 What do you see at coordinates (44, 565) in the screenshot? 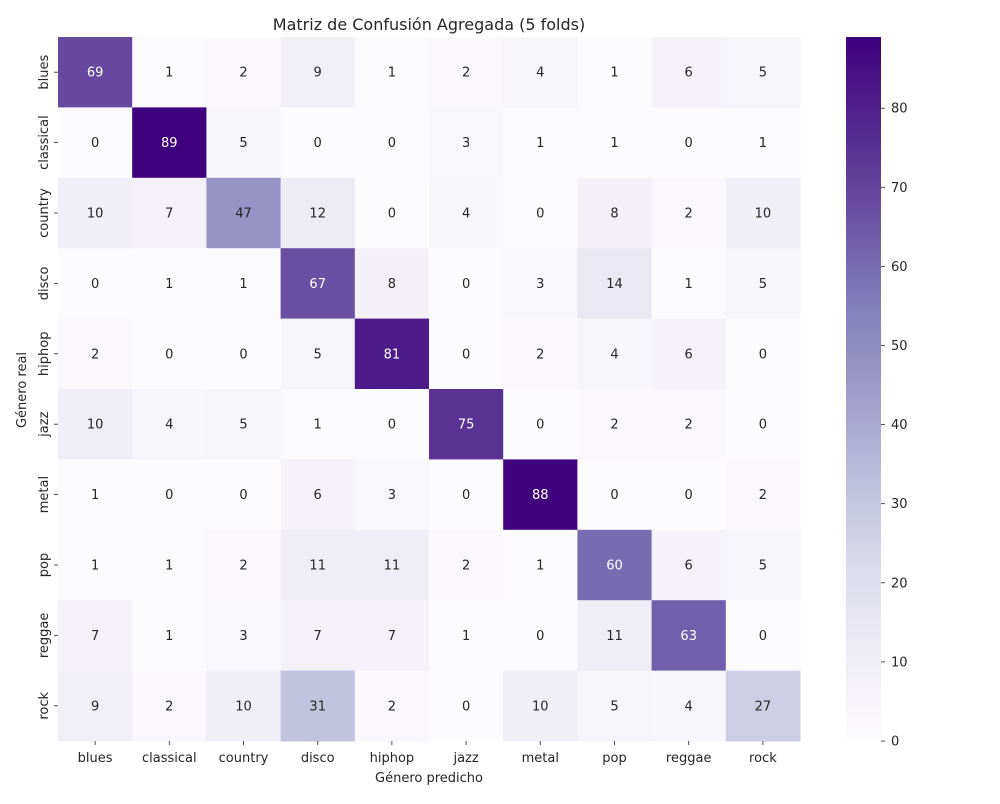
I see `y-tick-label: pop` at bounding box center [44, 565].